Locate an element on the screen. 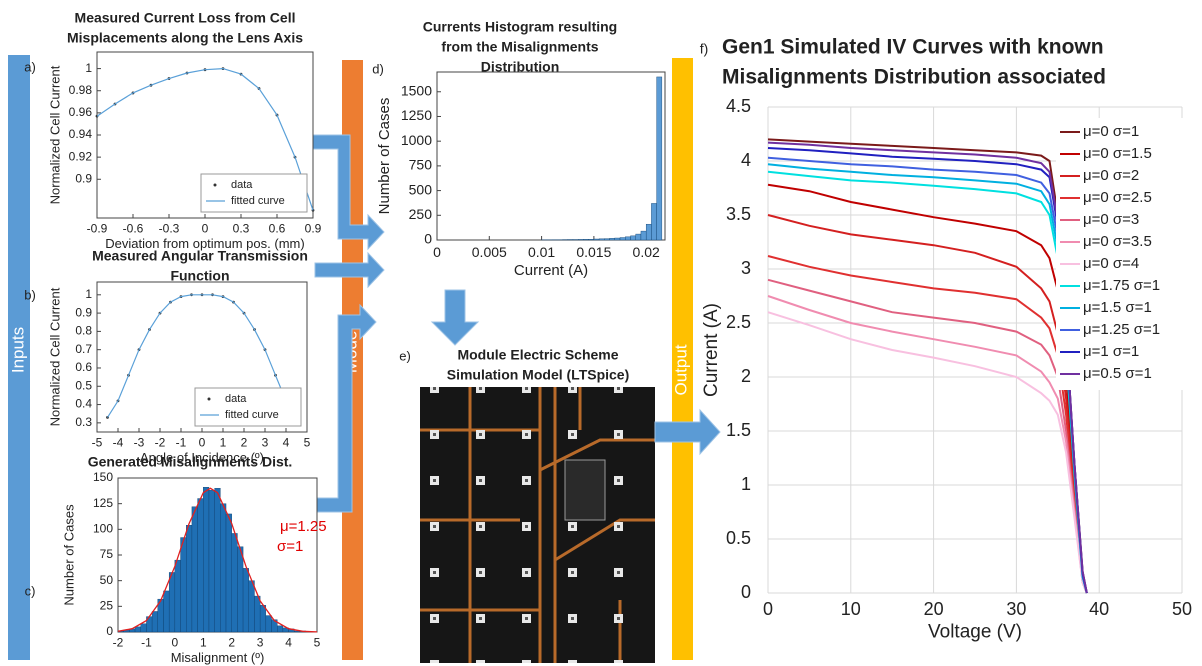 This screenshot has width=1202, height=666. panel-label: f) is located at coordinates (704, 49).